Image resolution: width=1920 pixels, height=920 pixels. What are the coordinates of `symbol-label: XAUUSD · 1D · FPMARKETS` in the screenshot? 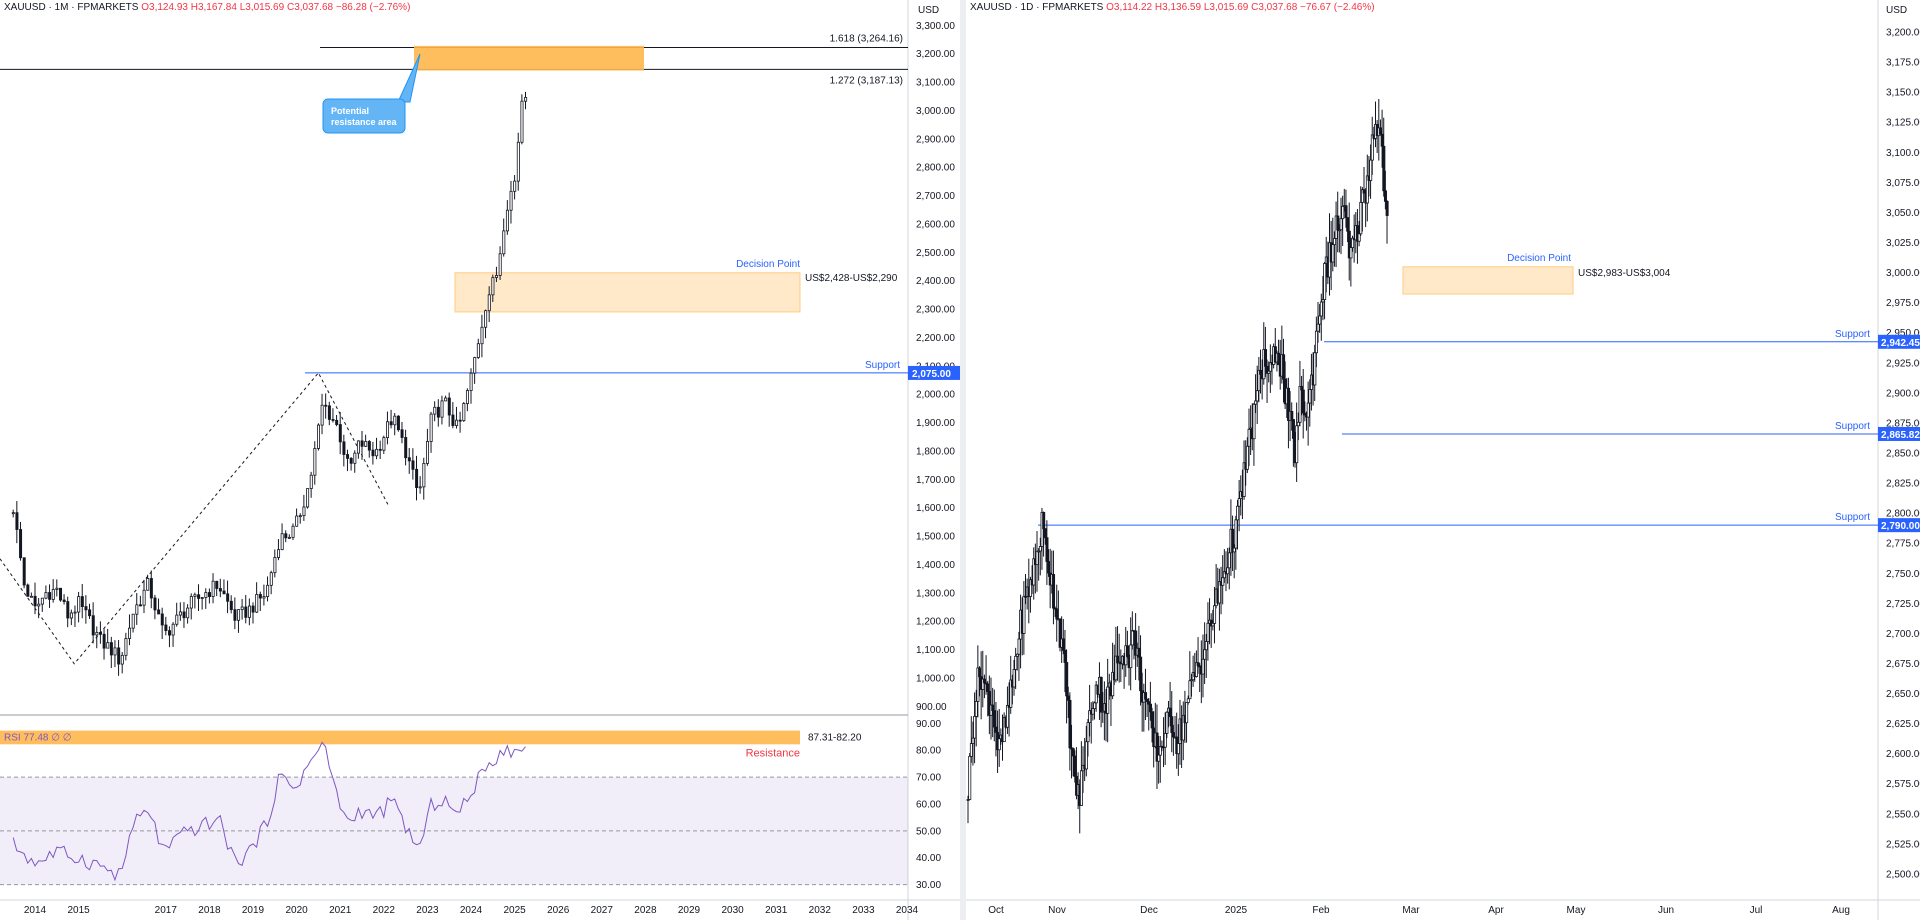 It's located at (1037, 7).